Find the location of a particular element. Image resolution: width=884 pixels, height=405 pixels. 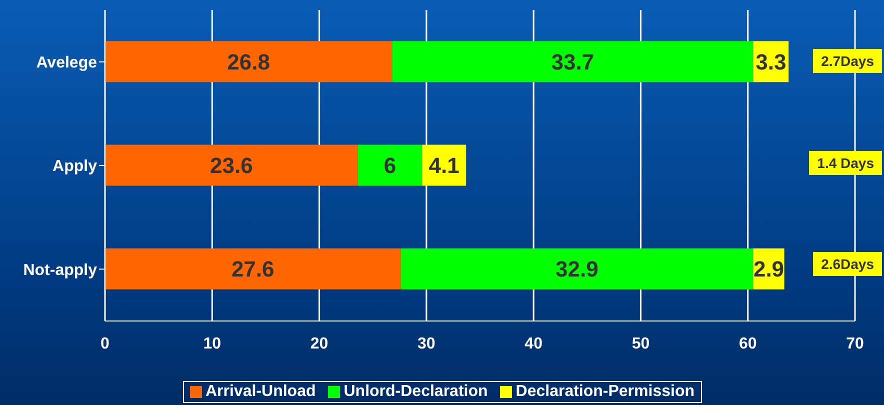

x-tick-label: 10 is located at coordinates (212, 343).